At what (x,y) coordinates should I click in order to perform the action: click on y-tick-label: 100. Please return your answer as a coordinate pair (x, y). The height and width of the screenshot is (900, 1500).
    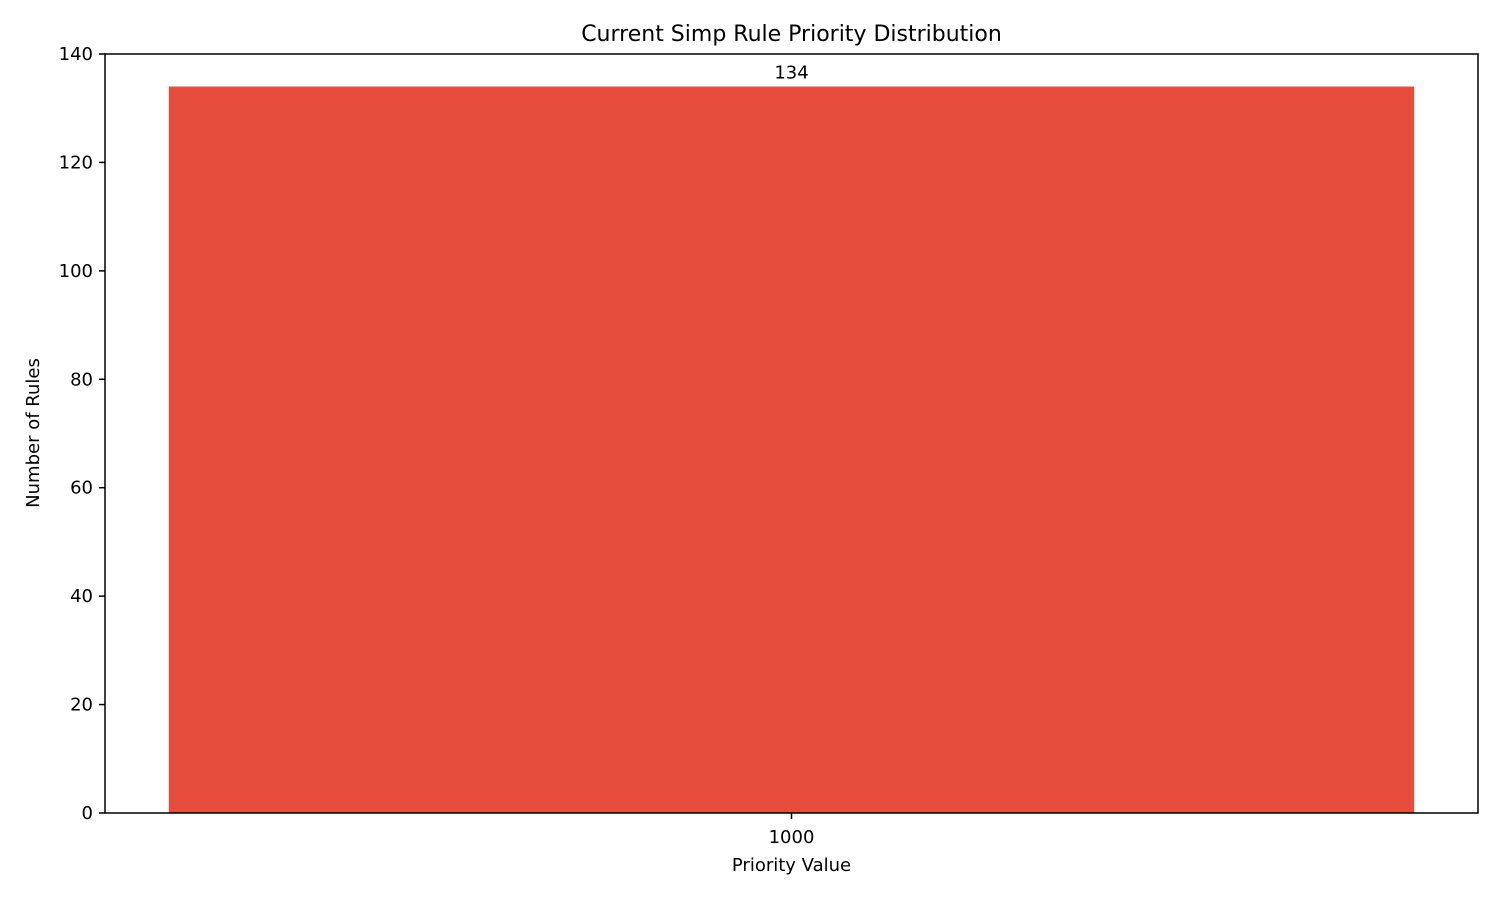
    Looking at the image, I should click on (76, 271).